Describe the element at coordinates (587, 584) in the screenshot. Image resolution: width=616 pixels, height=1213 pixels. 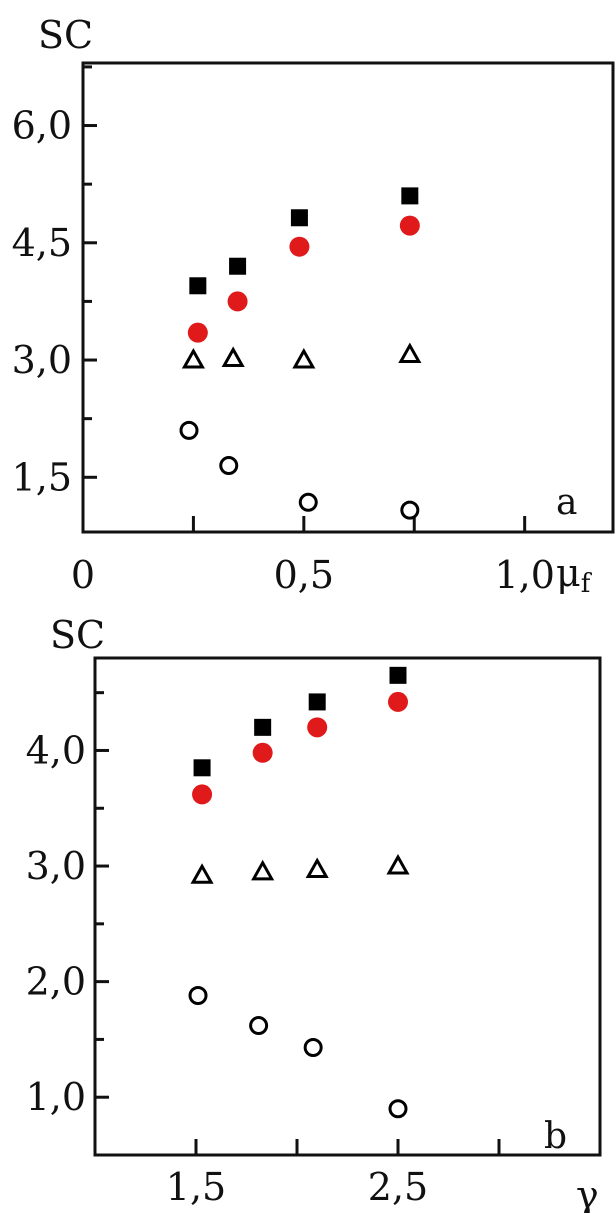
I see `panel-a-xlabel-sub: f` at that location.